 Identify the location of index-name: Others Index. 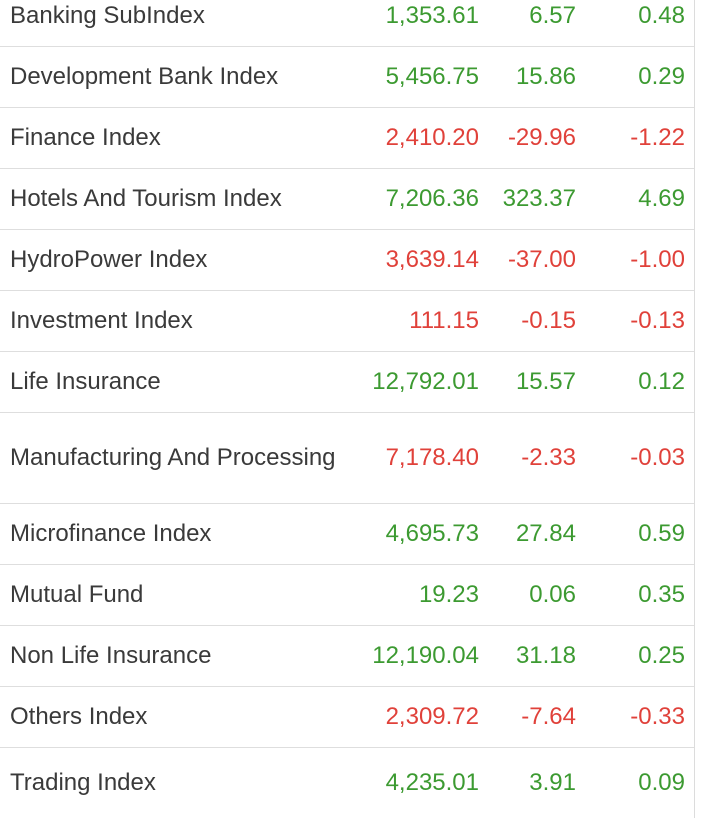
(79, 716).